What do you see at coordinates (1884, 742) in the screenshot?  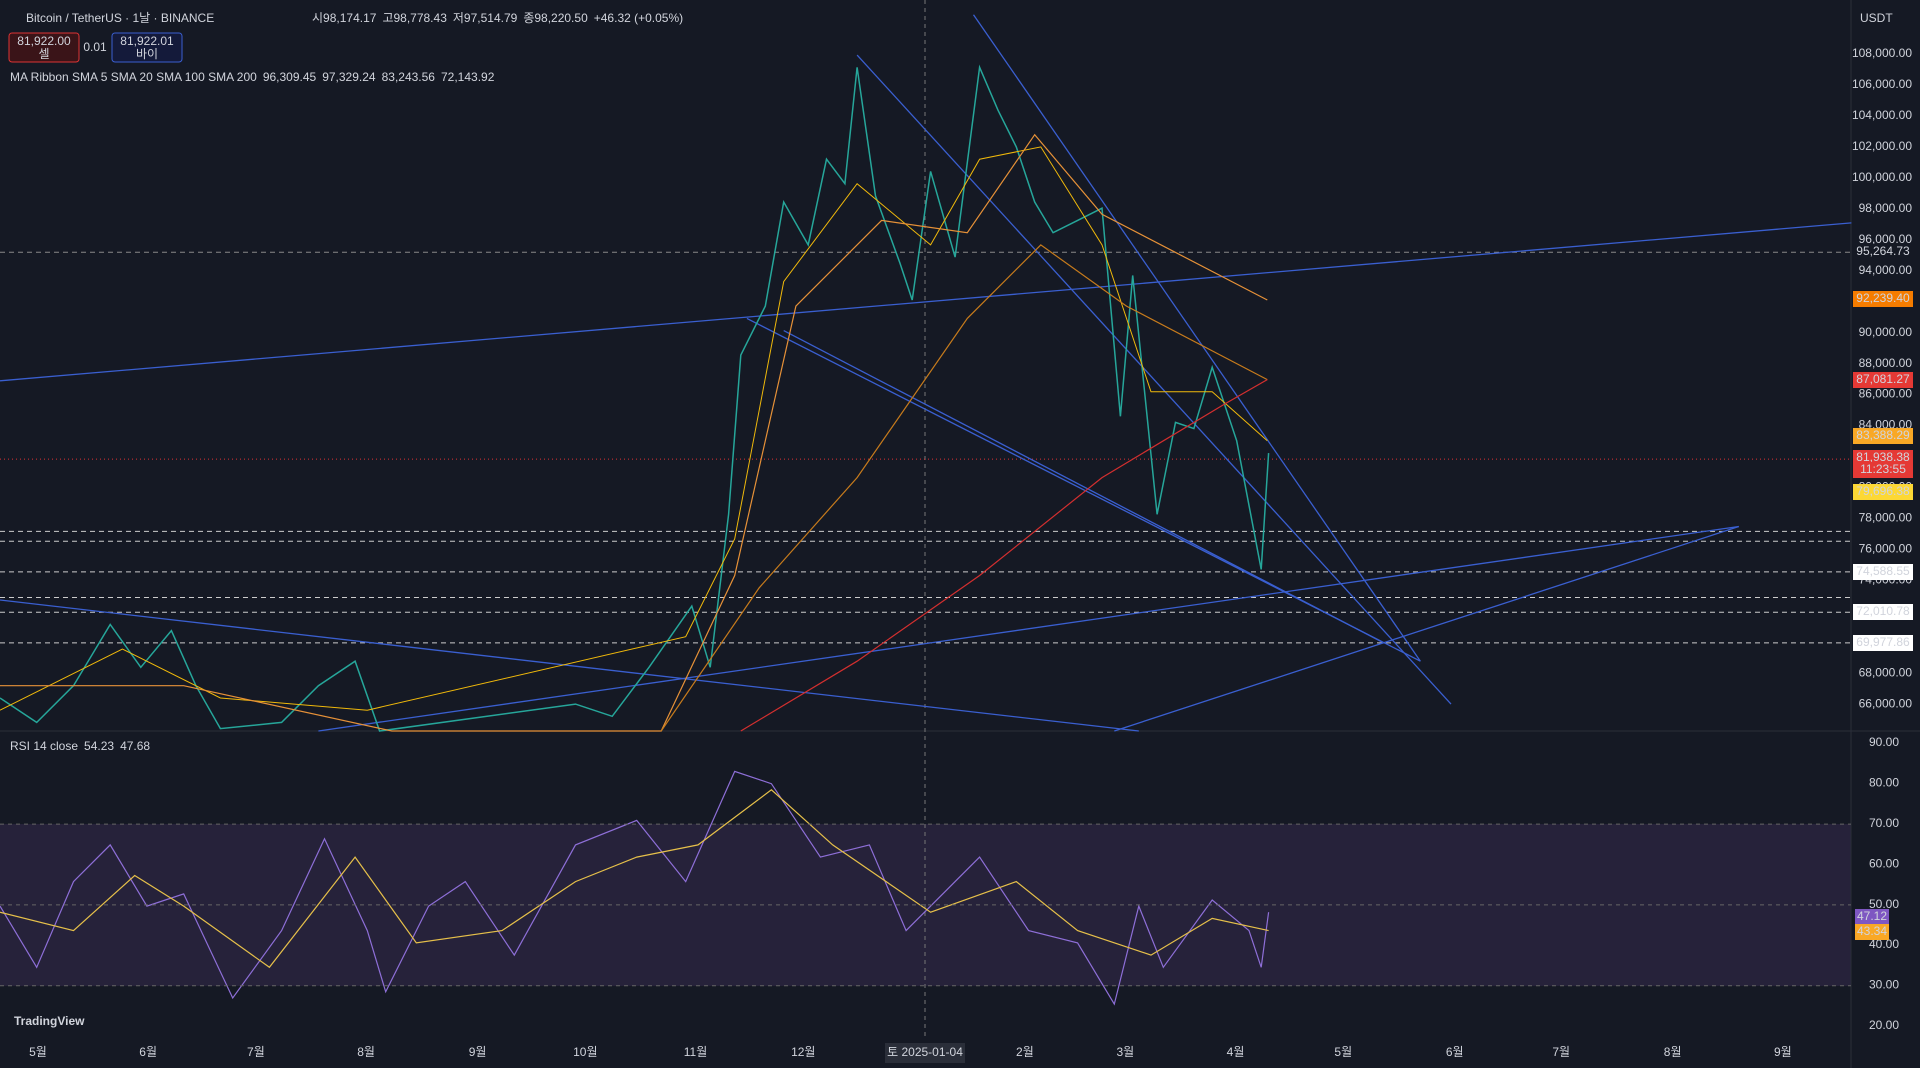 I see `rsi-axis-label: 90.00` at bounding box center [1884, 742].